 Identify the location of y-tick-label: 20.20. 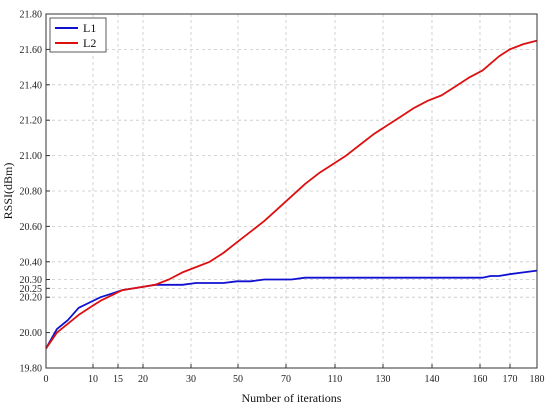
(31, 298).